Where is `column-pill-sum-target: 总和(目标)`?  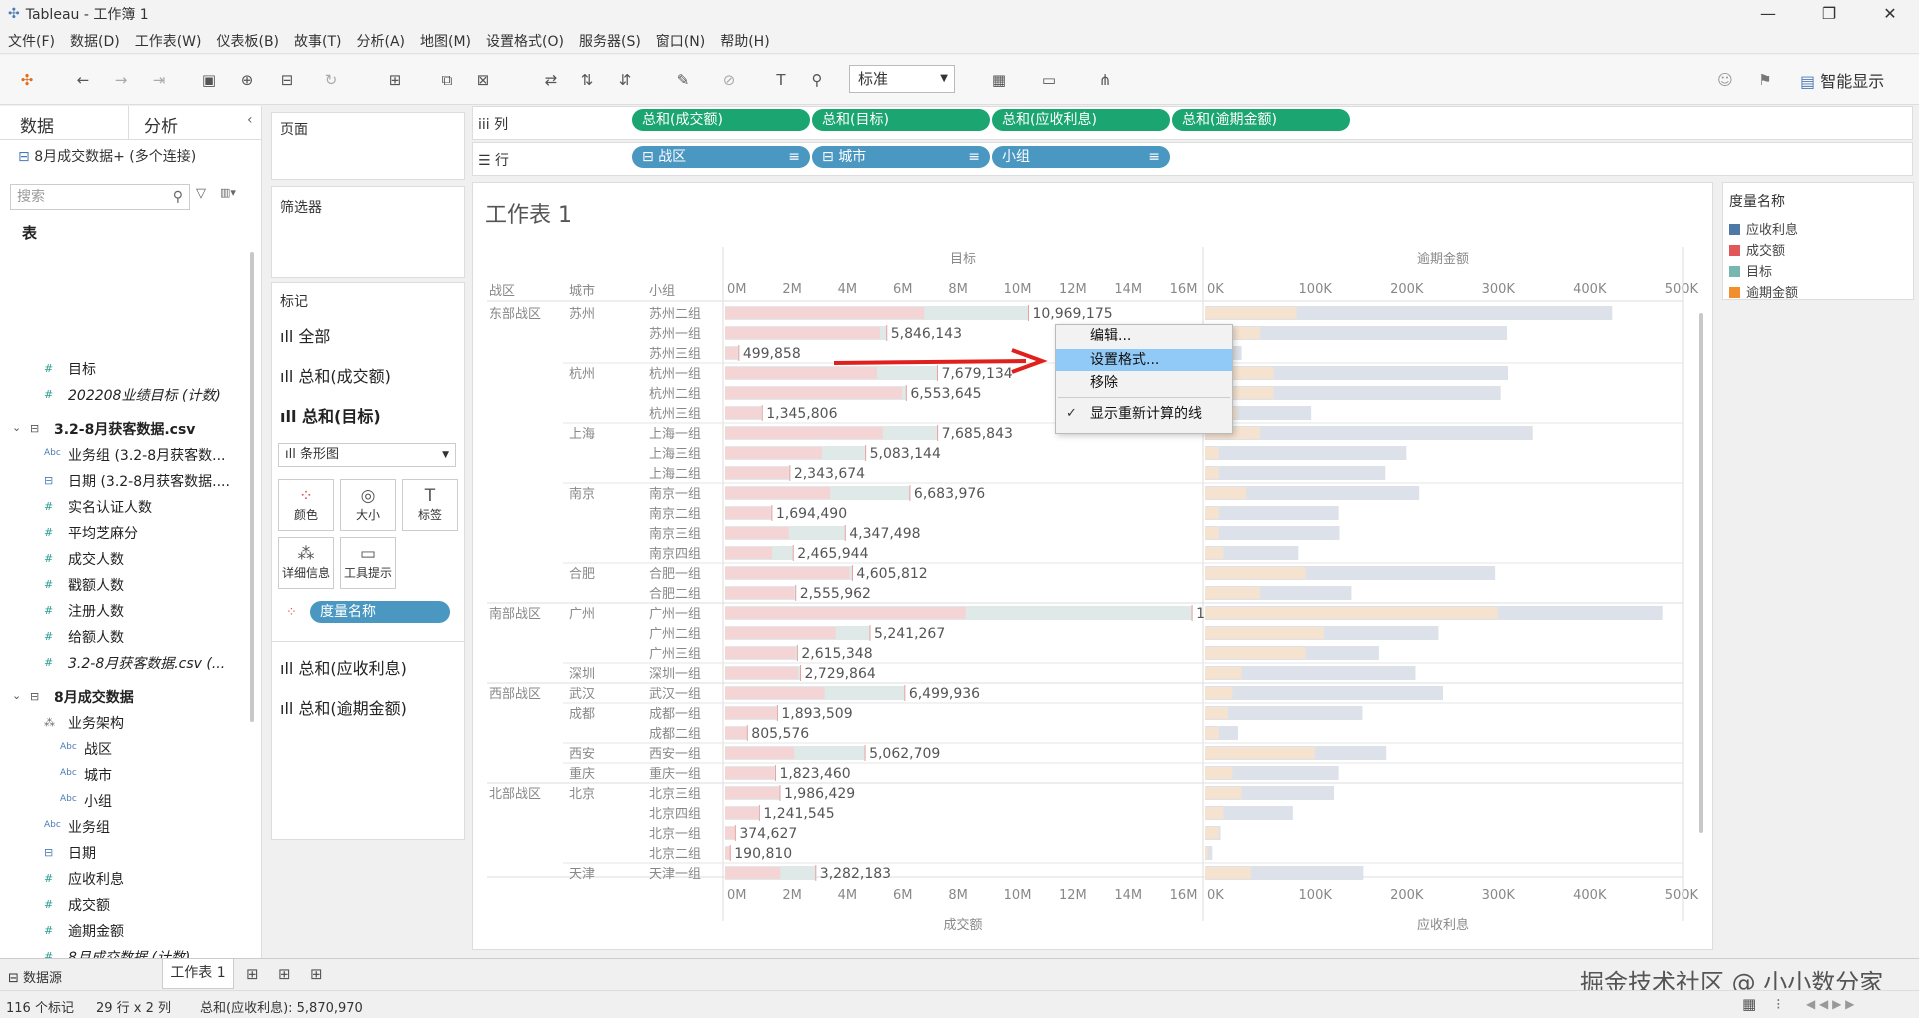 column-pill-sum-target: 总和(目标) is located at coordinates (901, 120).